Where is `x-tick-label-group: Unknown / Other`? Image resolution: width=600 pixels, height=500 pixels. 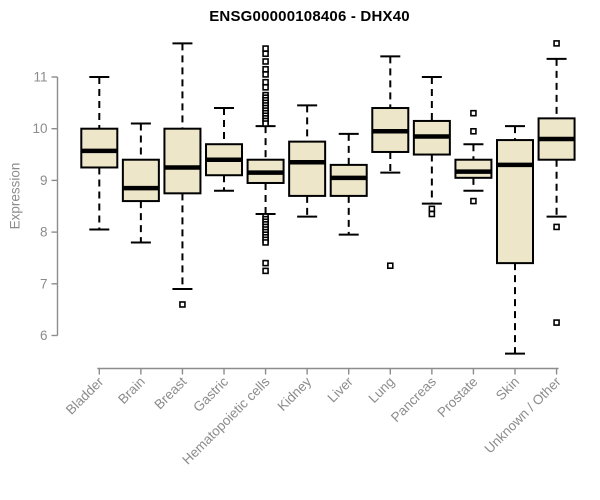
x-tick-label-group: Unknown / Other is located at coordinates (522, 415).